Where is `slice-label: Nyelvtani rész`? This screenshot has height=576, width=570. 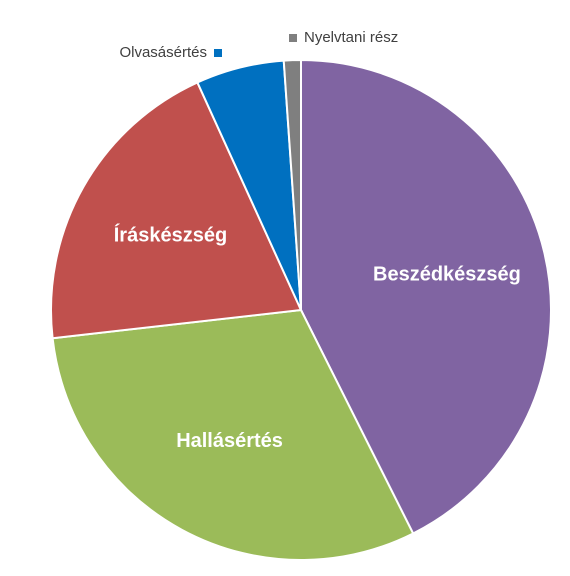 slice-label: Nyelvtani rész is located at coordinates (351, 37).